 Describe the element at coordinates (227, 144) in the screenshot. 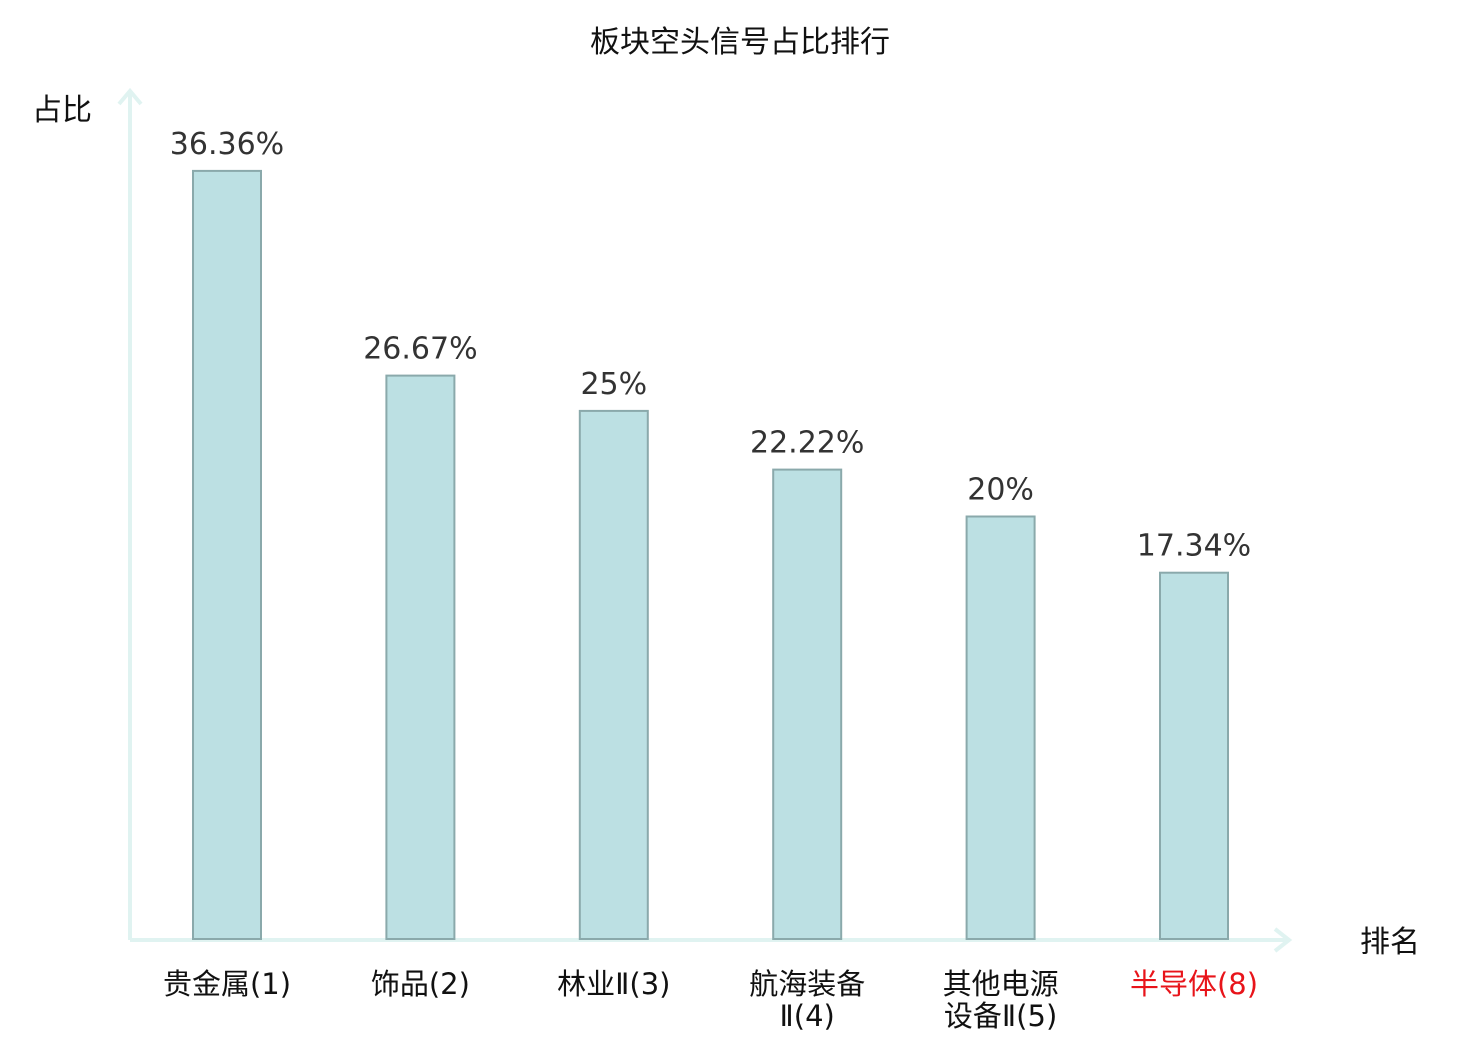

I see `value-label-1: 36.36%` at that location.